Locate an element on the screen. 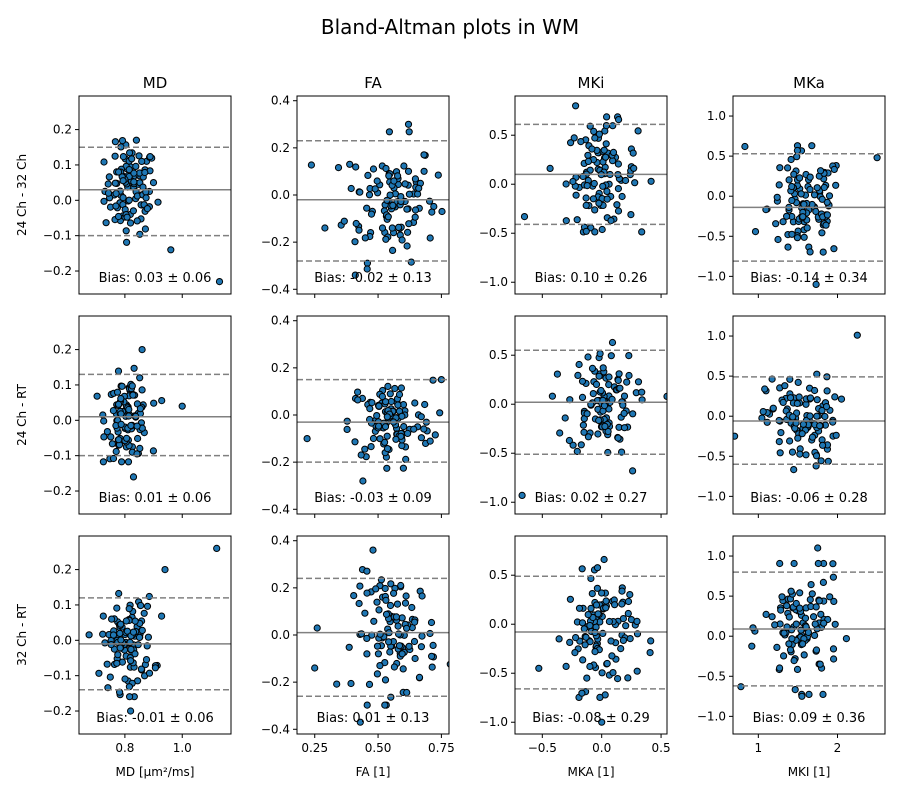  axes-frame is located at coordinates (591, 195).